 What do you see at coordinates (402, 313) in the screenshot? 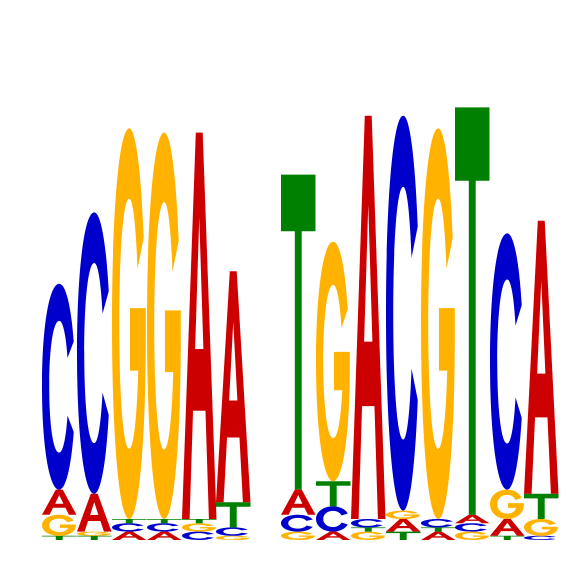
I see `logo-letter-c-pos10` at bounding box center [402, 313].